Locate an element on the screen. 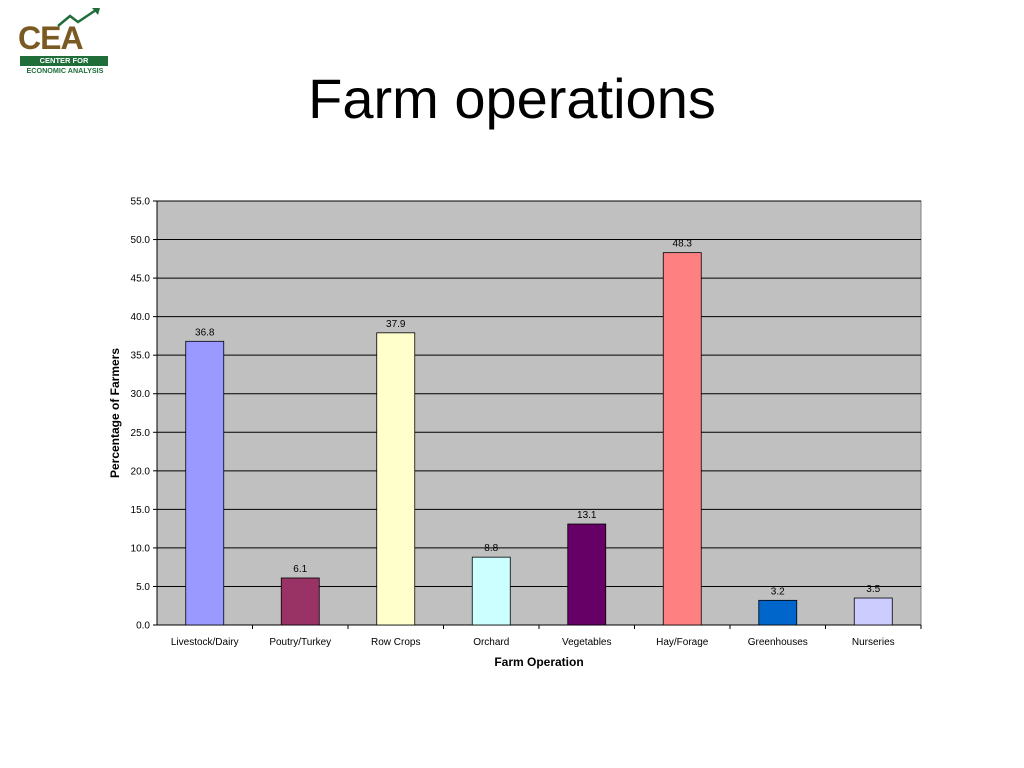  x-tick-label: Row Crops is located at coordinates (395, 642).